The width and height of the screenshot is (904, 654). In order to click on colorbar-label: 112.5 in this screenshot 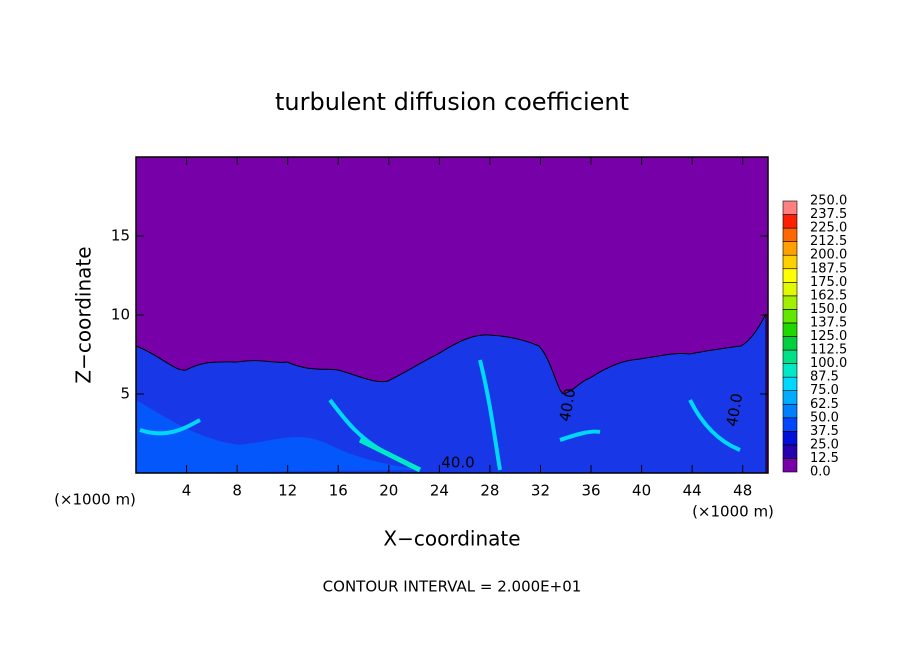, I will do `click(828, 350)`.